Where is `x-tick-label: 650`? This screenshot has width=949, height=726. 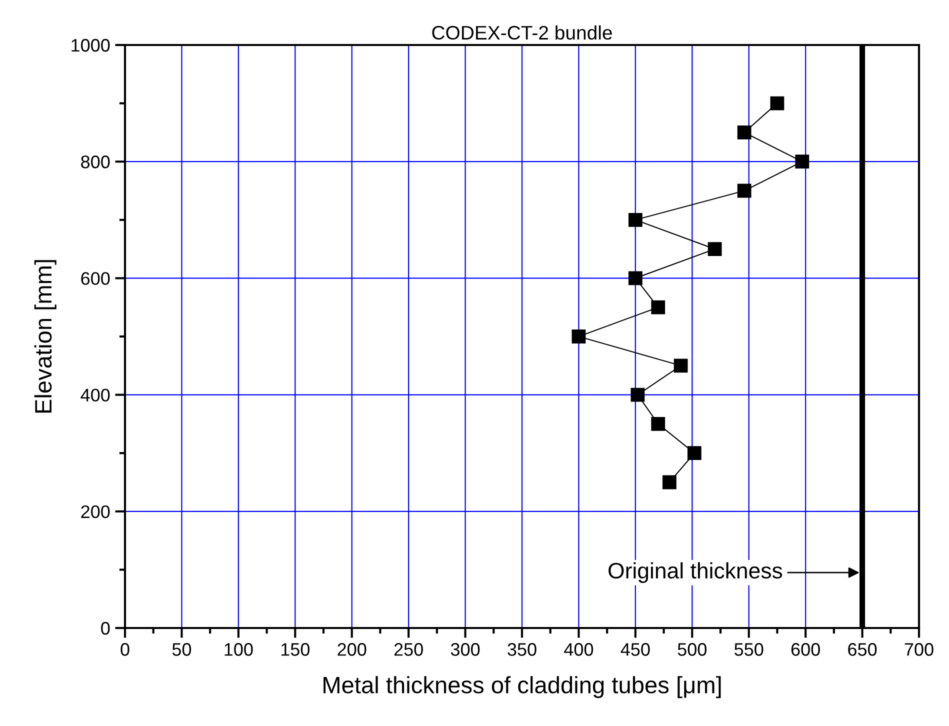
x-tick-label: 650 is located at coordinates (862, 649).